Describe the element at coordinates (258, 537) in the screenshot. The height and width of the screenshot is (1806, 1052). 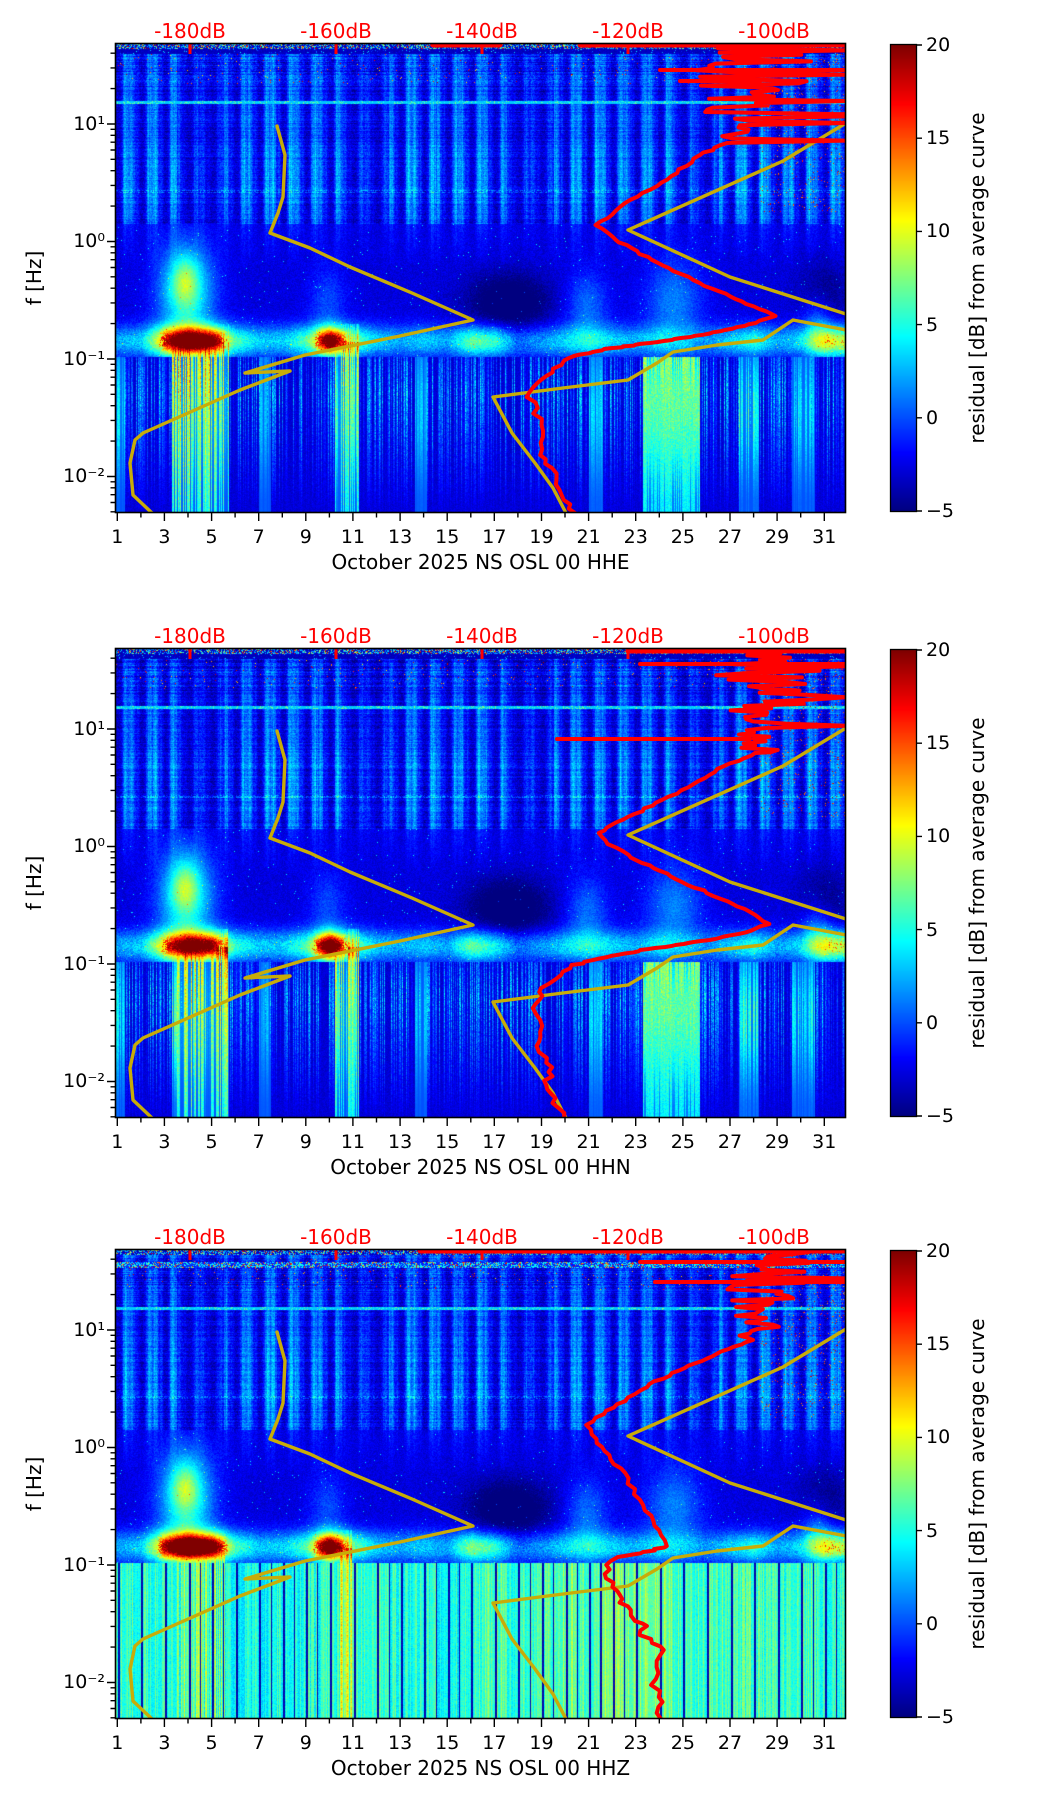
I see `x-tick-label: 7` at that location.